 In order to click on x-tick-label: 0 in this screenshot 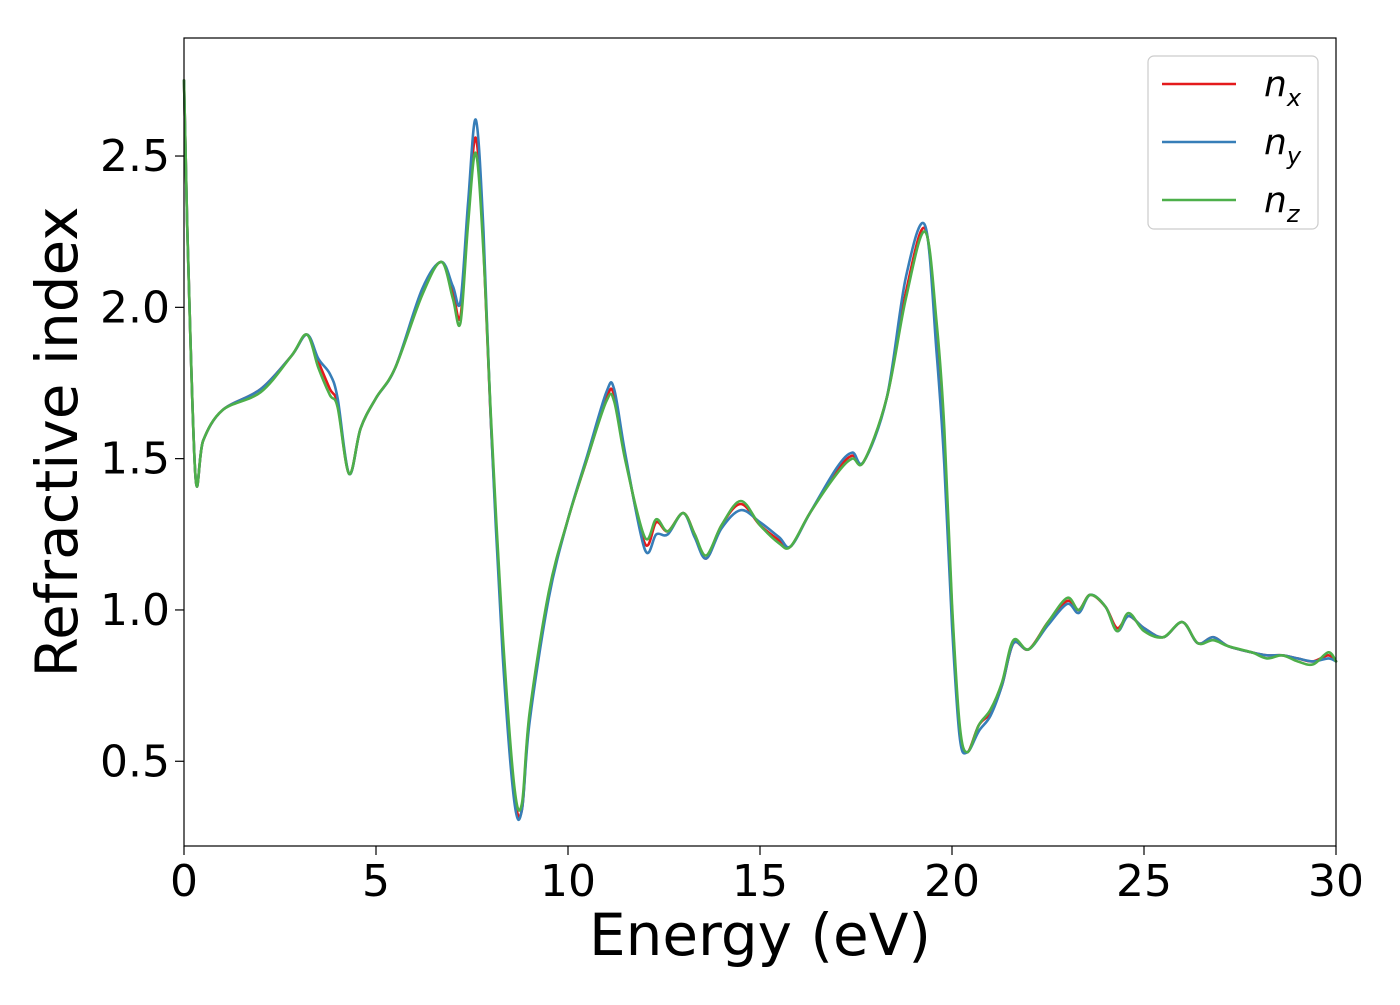, I will do `click(184, 881)`.